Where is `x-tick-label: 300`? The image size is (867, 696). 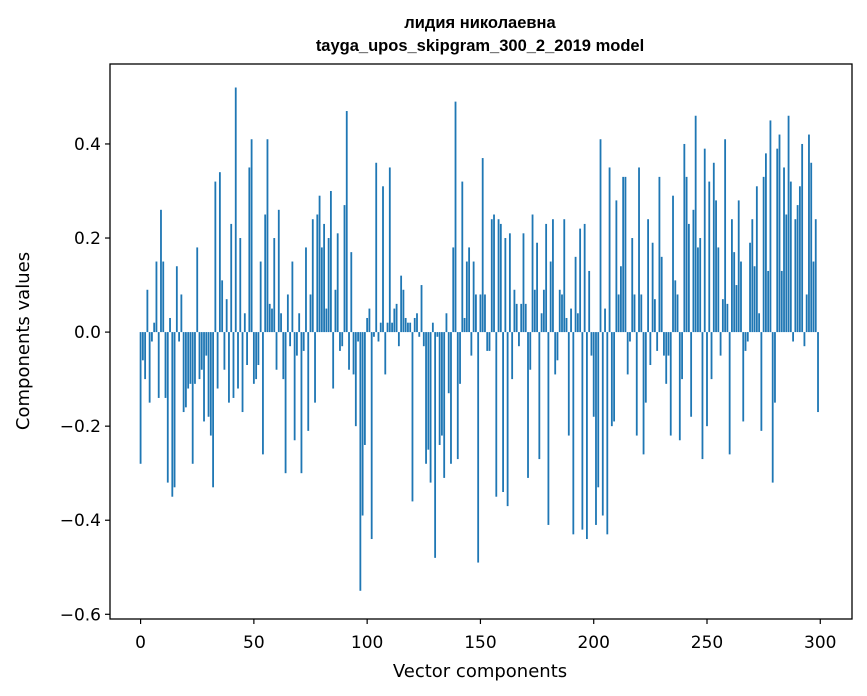 x-tick-label: 300 is located at coordinates (820, 643).